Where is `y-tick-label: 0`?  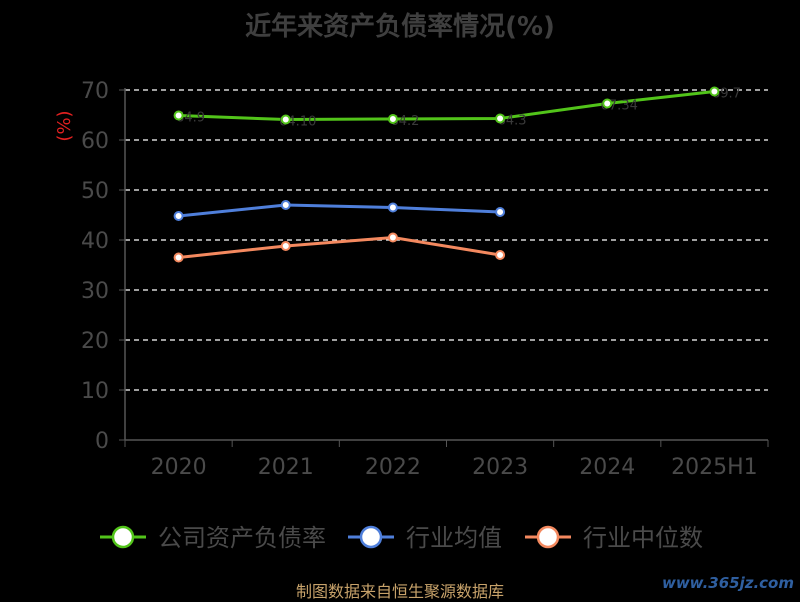 y-tick-label: 0 is located at coordinates (102, 441).